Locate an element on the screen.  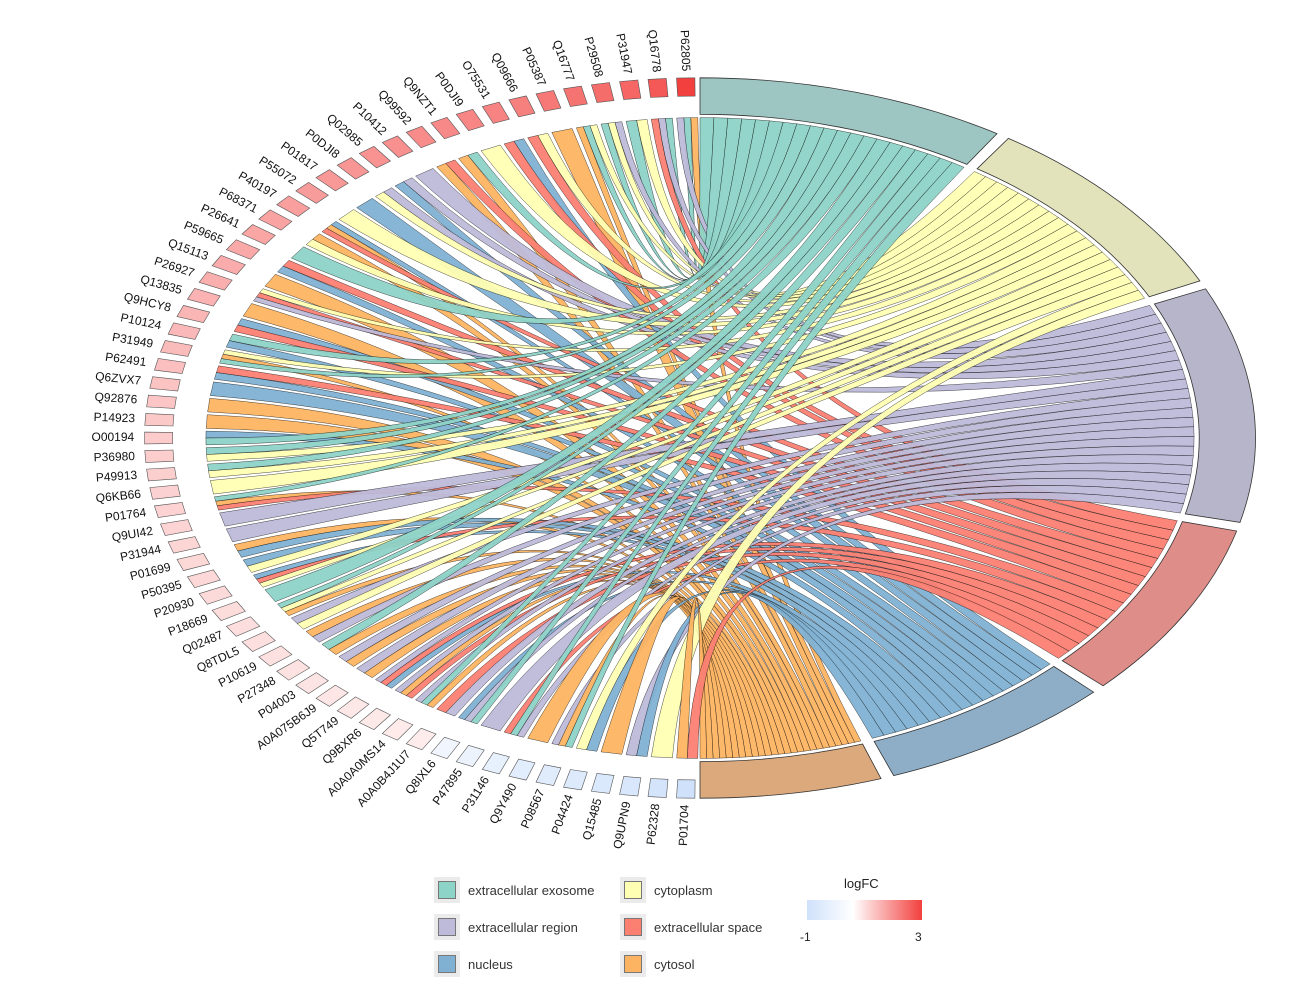
logfc-box-Q02487 is located at coordinates (243, 626).